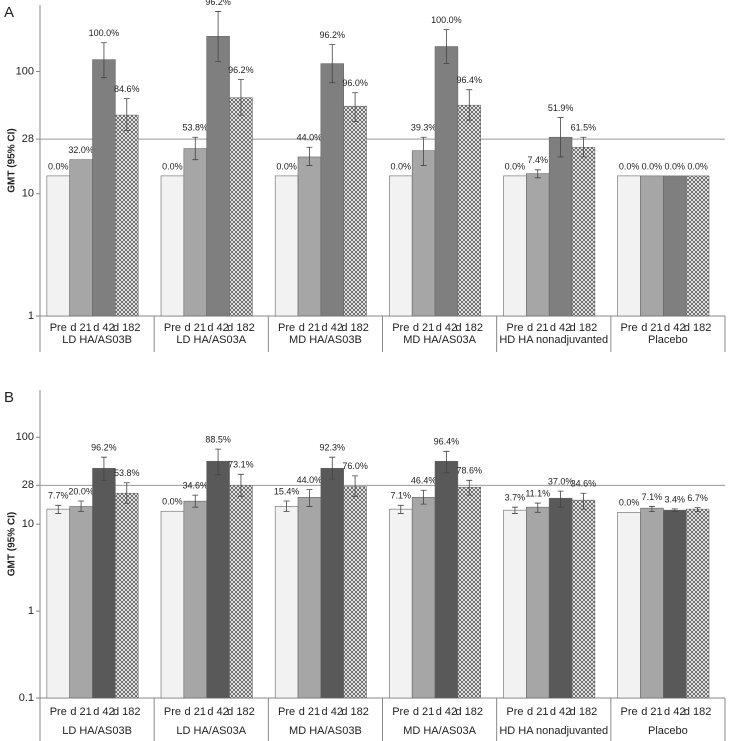 This screenshot has width=729, height=741. I want to click on bar-annotation: 39.3%, so click(424, 128).